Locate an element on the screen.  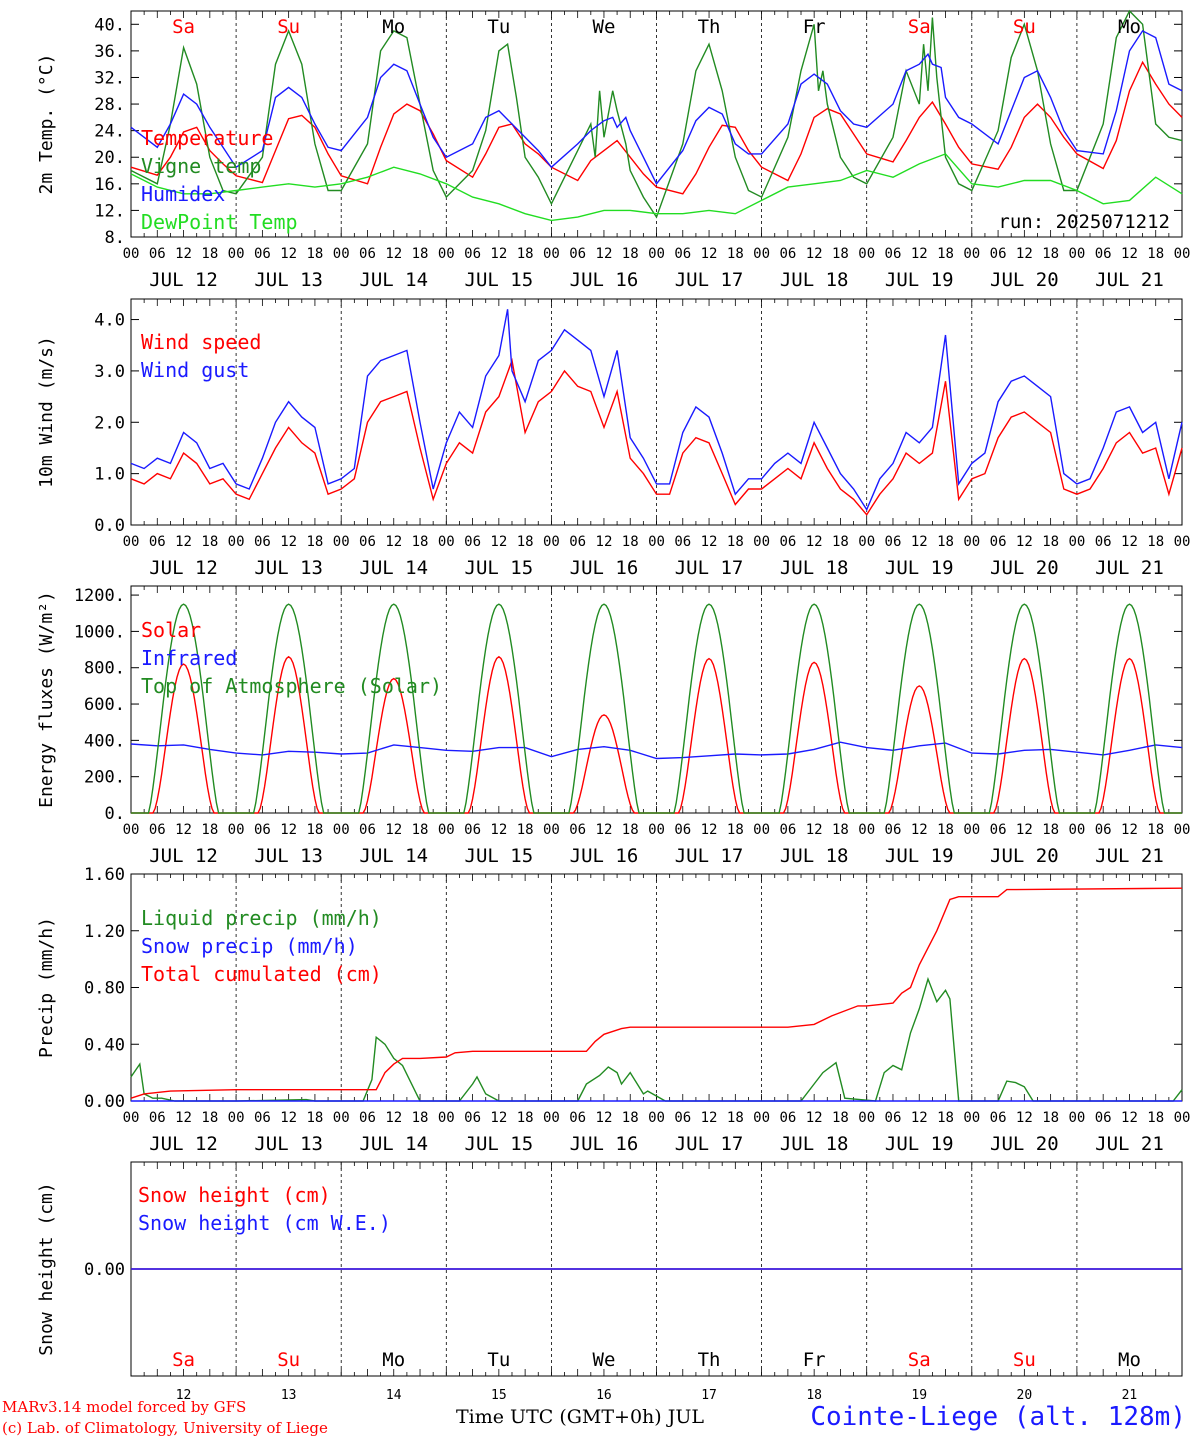
y-tick-label: 20. is located at coordinates (109, 158).